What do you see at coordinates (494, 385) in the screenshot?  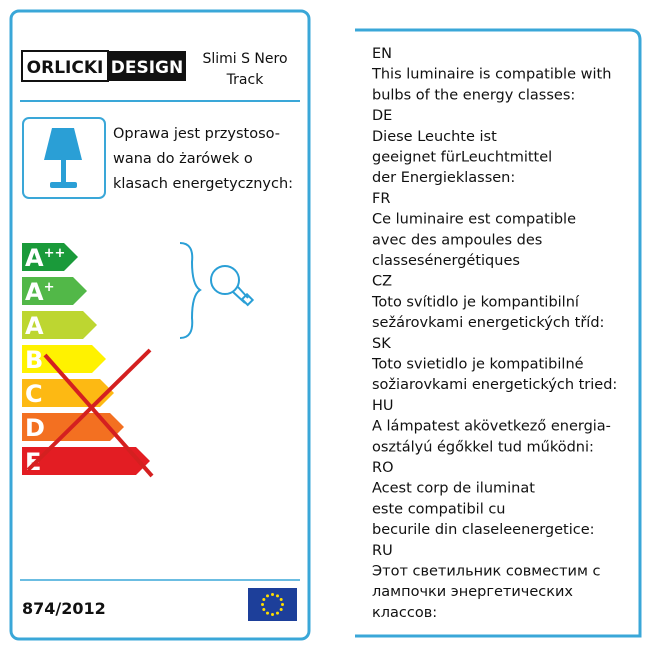 I see `lang-text: sožiarovkami energetických tried:` at bounding box center [494, 385].